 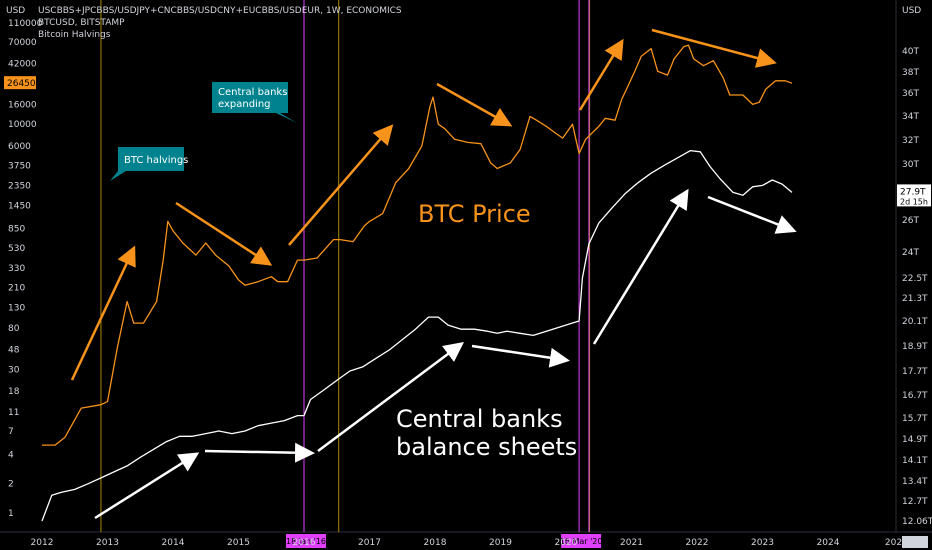 I want to click on header-currency: USD, so click(x=15, y=11).